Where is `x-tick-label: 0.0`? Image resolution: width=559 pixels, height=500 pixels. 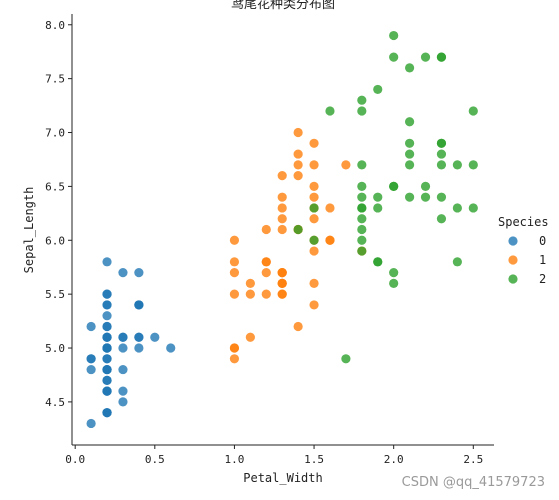
x-tick-label: 0.0 is located at coordinates (75, 459).